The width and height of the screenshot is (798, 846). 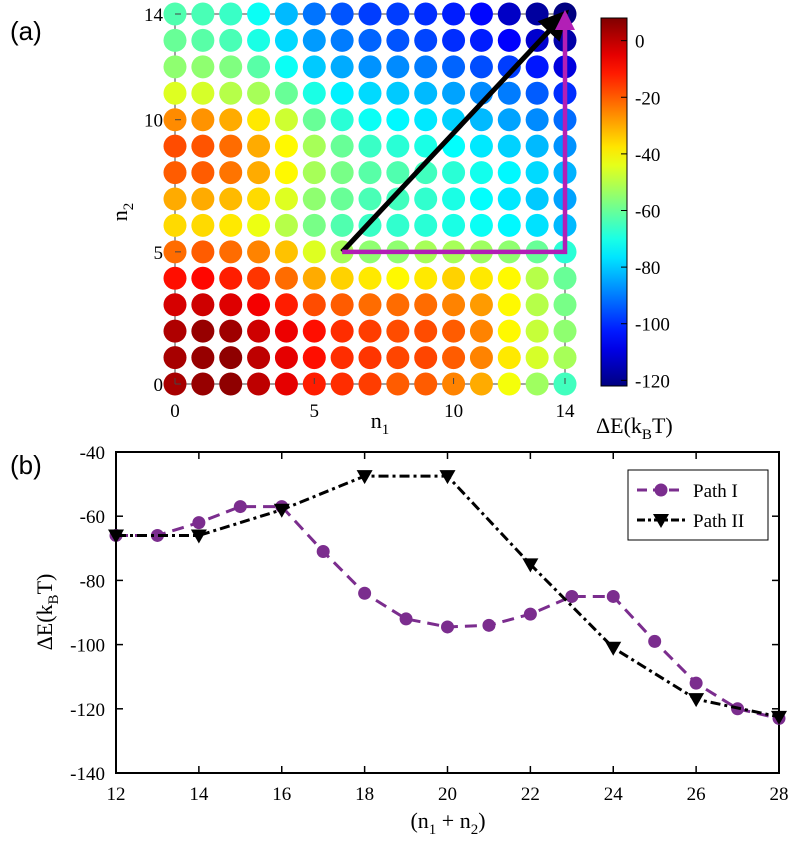 What do you see at coordinates (634, 230) in the screenshot?
I see `colorbar: 0 -20 -40 -60 -80 -100 -120 ΔE(kBT)` at bounding box center [634, 230].